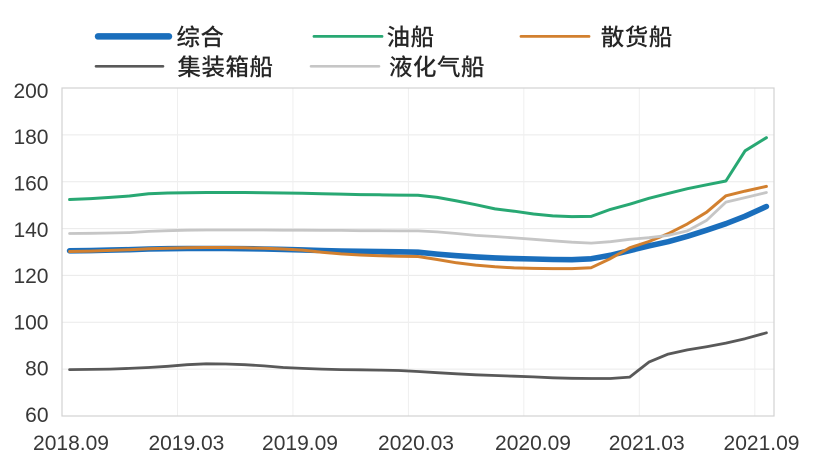 The width and height of the screenshot is (823, 469). What do you see at coordinates (71, 443) in the screenshot?
I see `svg-text: 2018.09` at bounding box center [71, 443].